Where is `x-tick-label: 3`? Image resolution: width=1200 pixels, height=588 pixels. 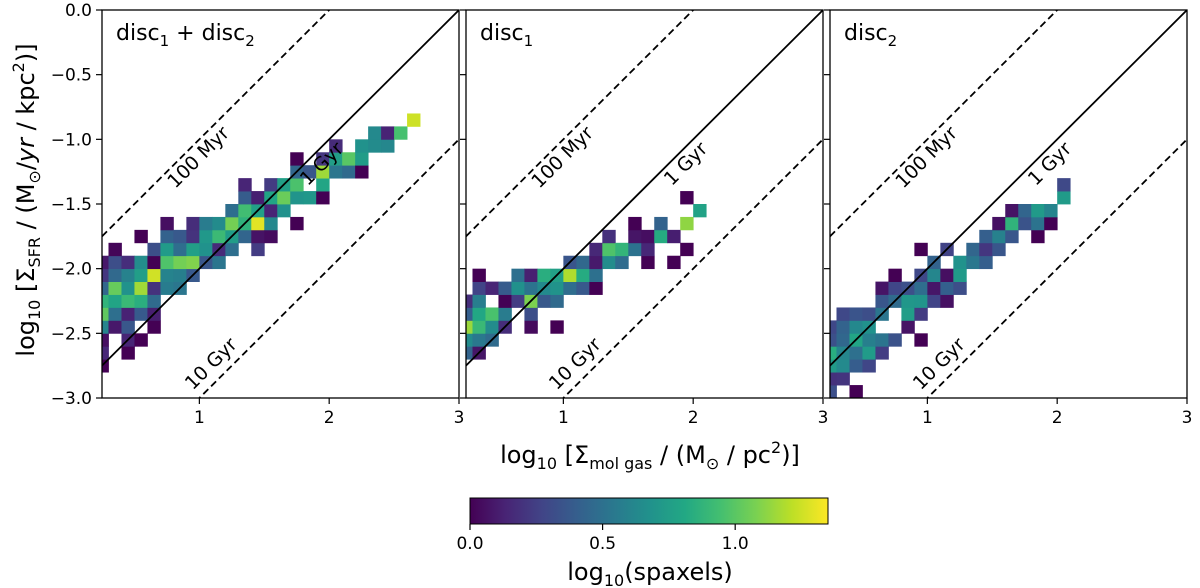 x-tick-label: 3 is located at coordinates (459, 418).